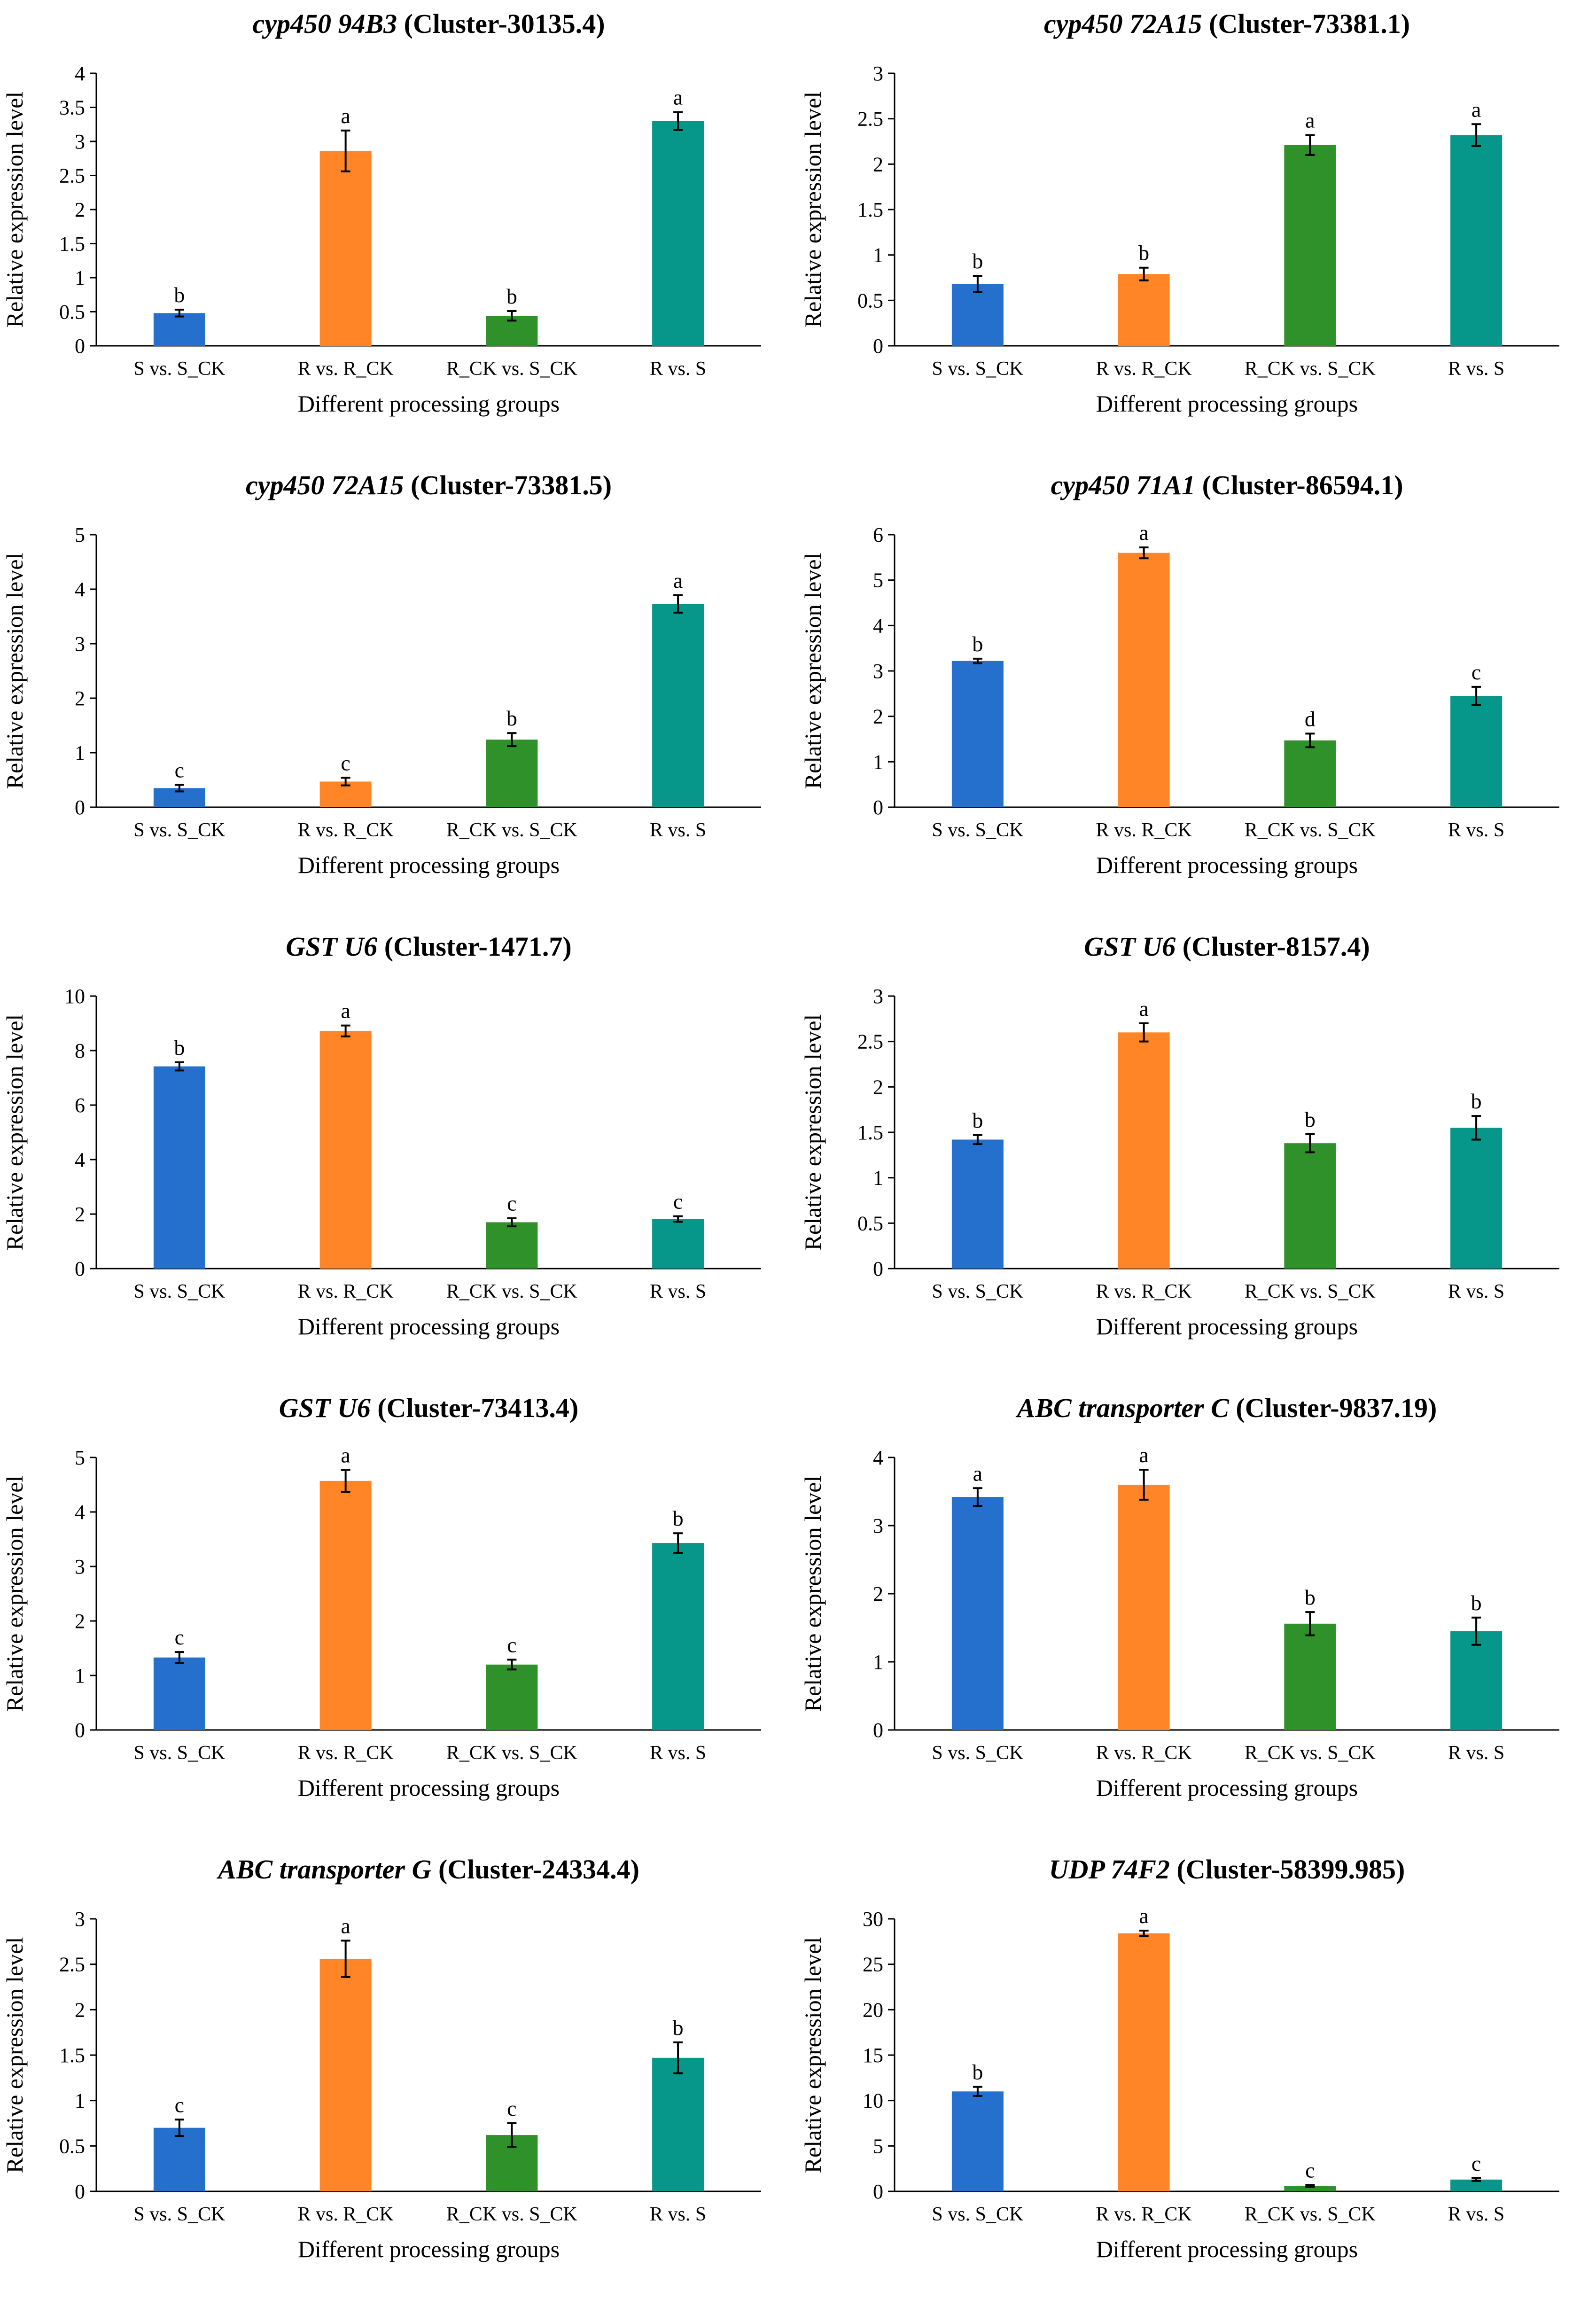 The image size is (1596, 2306). Describe the element at coordinates (1477, 1603) in the screenshot. I see `significance-label-8-4: b` at that location.